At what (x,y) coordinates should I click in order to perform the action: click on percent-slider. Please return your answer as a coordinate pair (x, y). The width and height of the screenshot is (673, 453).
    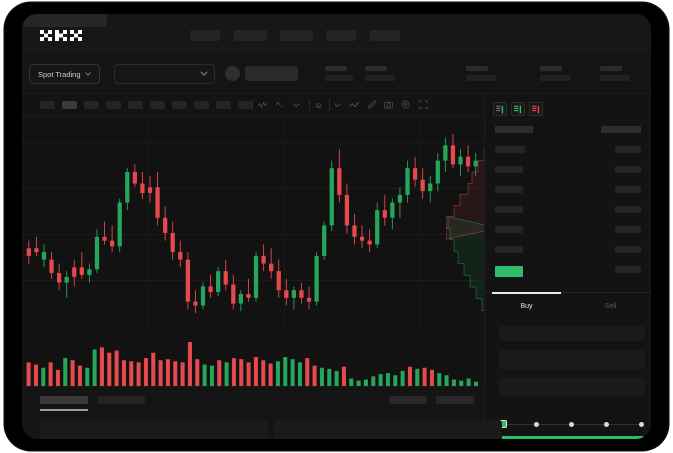
    Looking at the image, I should click on (572, 424).